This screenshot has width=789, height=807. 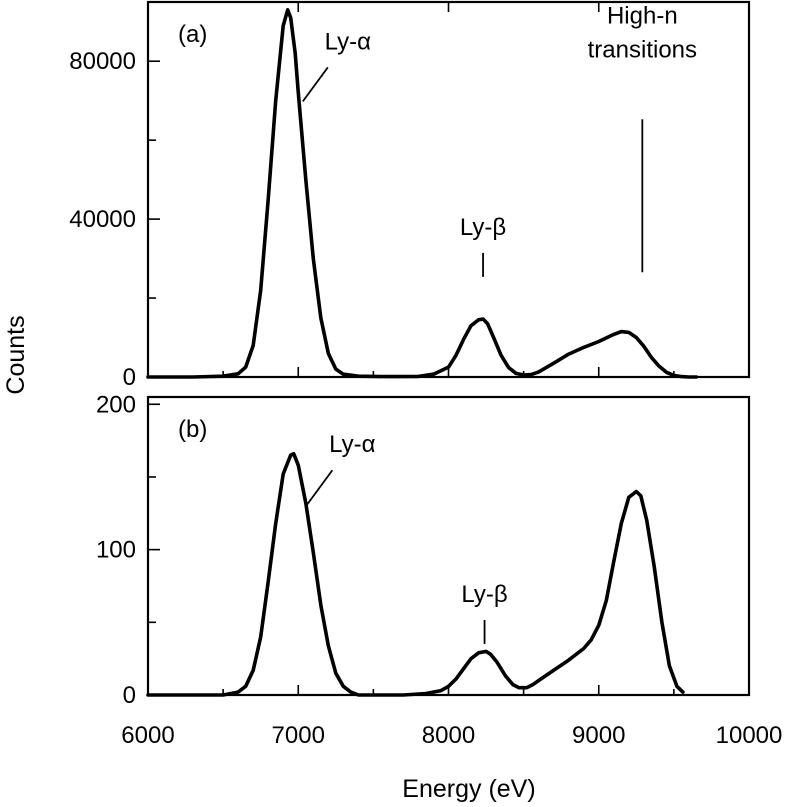 What do you see at coordinates (468, 789) in the screenshot?
I see `x-axis-title: Energy (eV)` at bounding box center [468, 789].